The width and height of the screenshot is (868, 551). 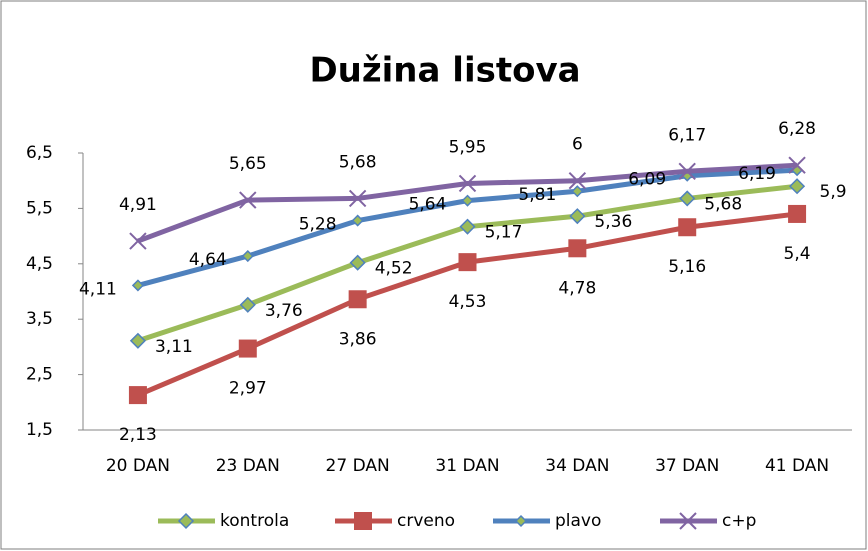 What do you see at coordinates (394, 269) in the screenshot?
I see `data-label: 4,52` at bounding box center [394, 269].